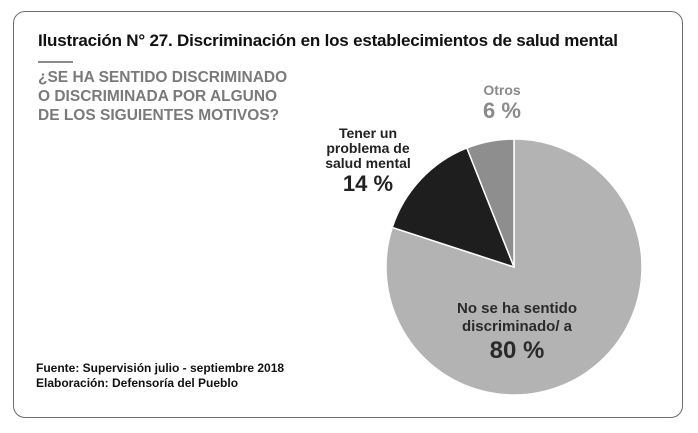  I want to click on credit-line: Elaboración: Defensoría del Pueblo, so click(137, 383).